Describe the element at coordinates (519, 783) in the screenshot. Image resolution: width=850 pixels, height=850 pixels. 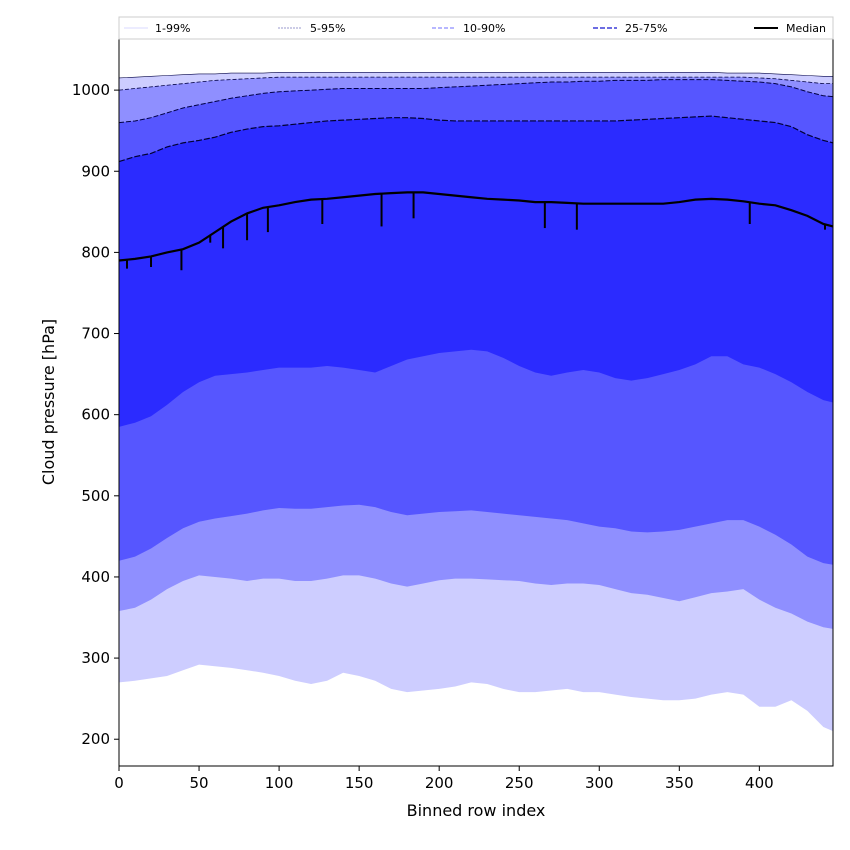
I see `x-tick-label: 250` at that location.